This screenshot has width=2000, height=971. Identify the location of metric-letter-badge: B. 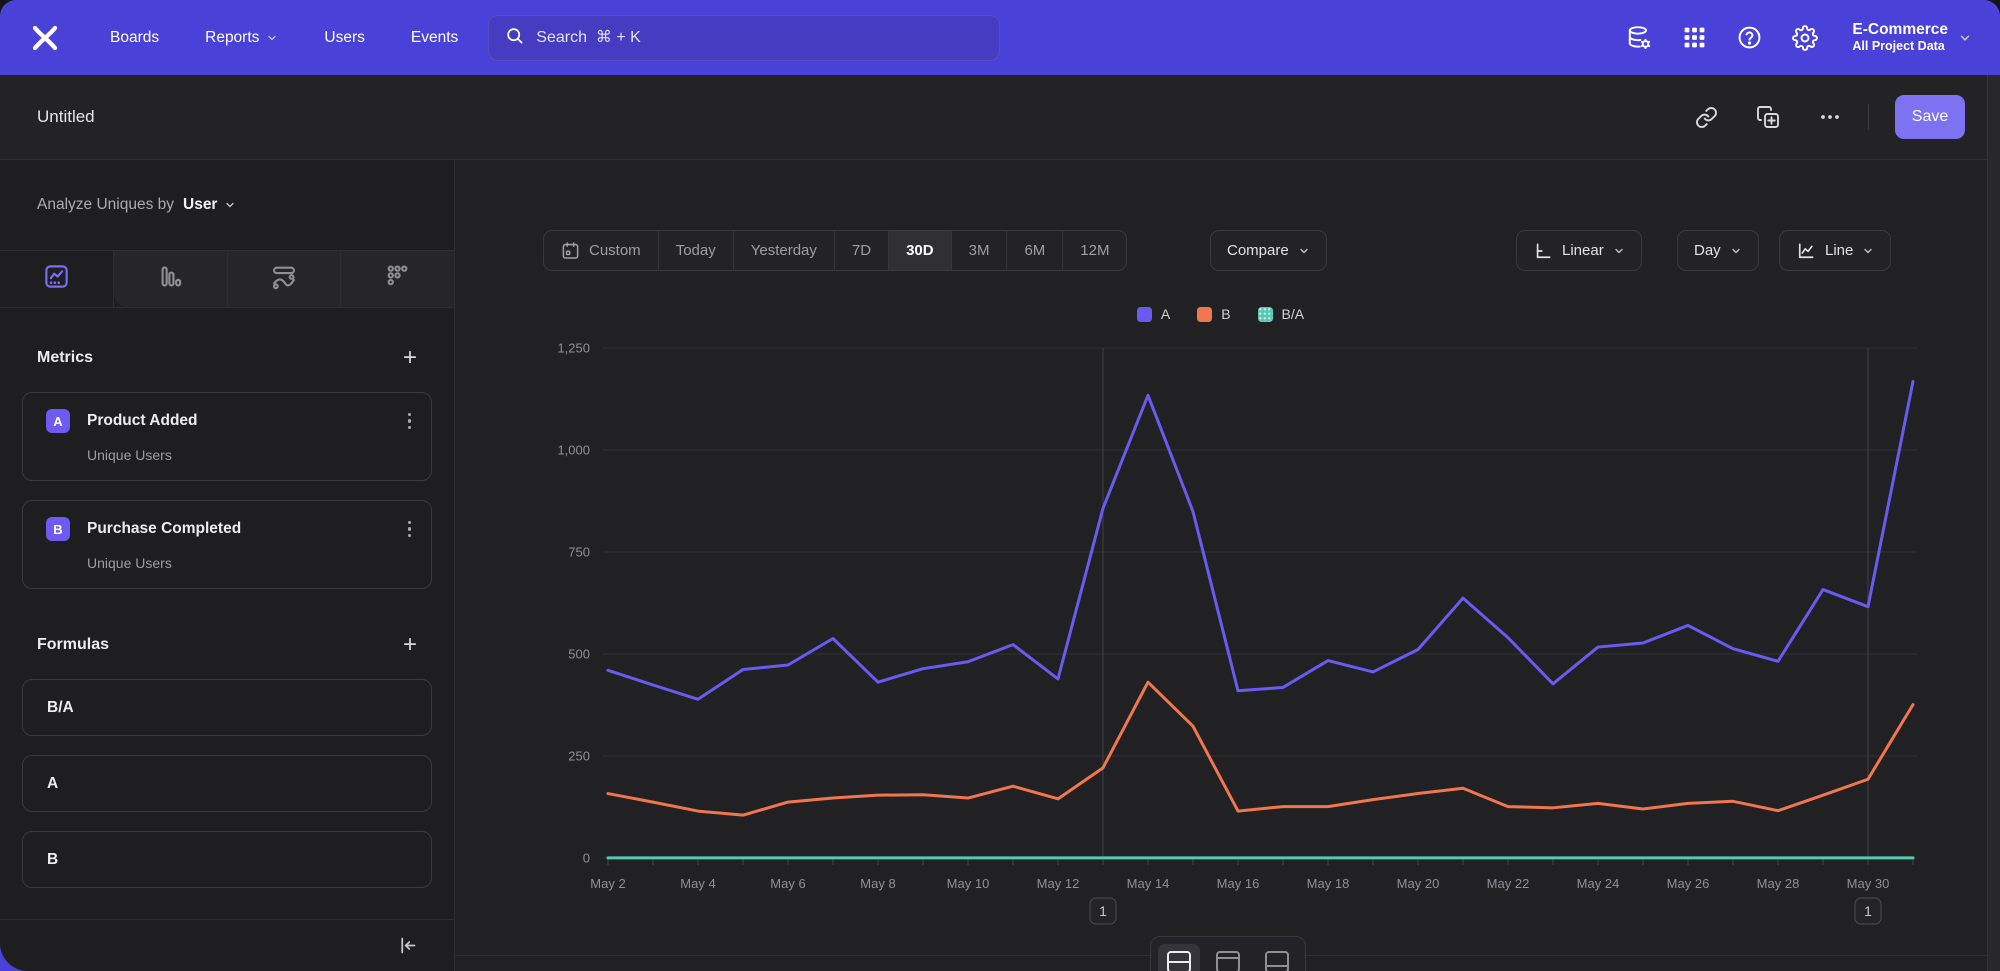
(58, 529).